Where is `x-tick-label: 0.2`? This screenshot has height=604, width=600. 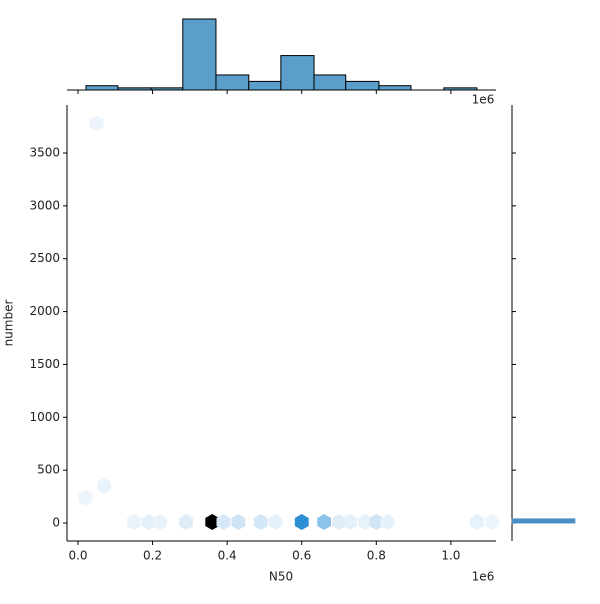
x-tick-label: 0.2 is located at coordinates (152, 556).